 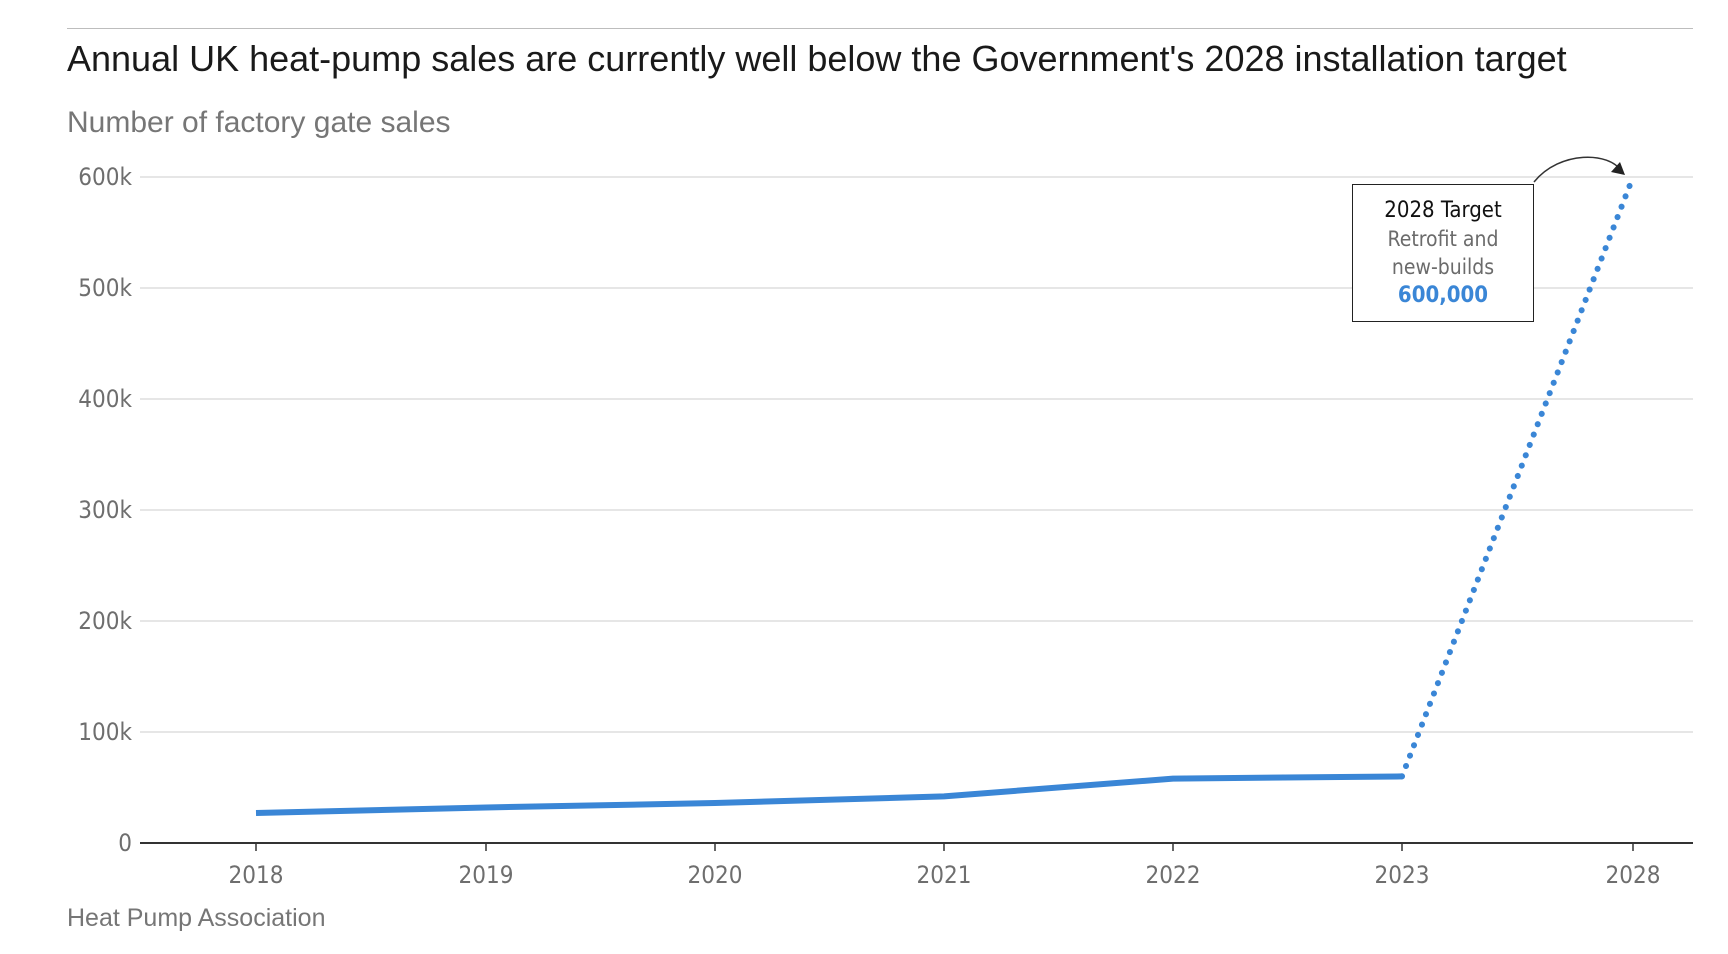 I want to click on target-projection-line, so click(x=1517, y=477).